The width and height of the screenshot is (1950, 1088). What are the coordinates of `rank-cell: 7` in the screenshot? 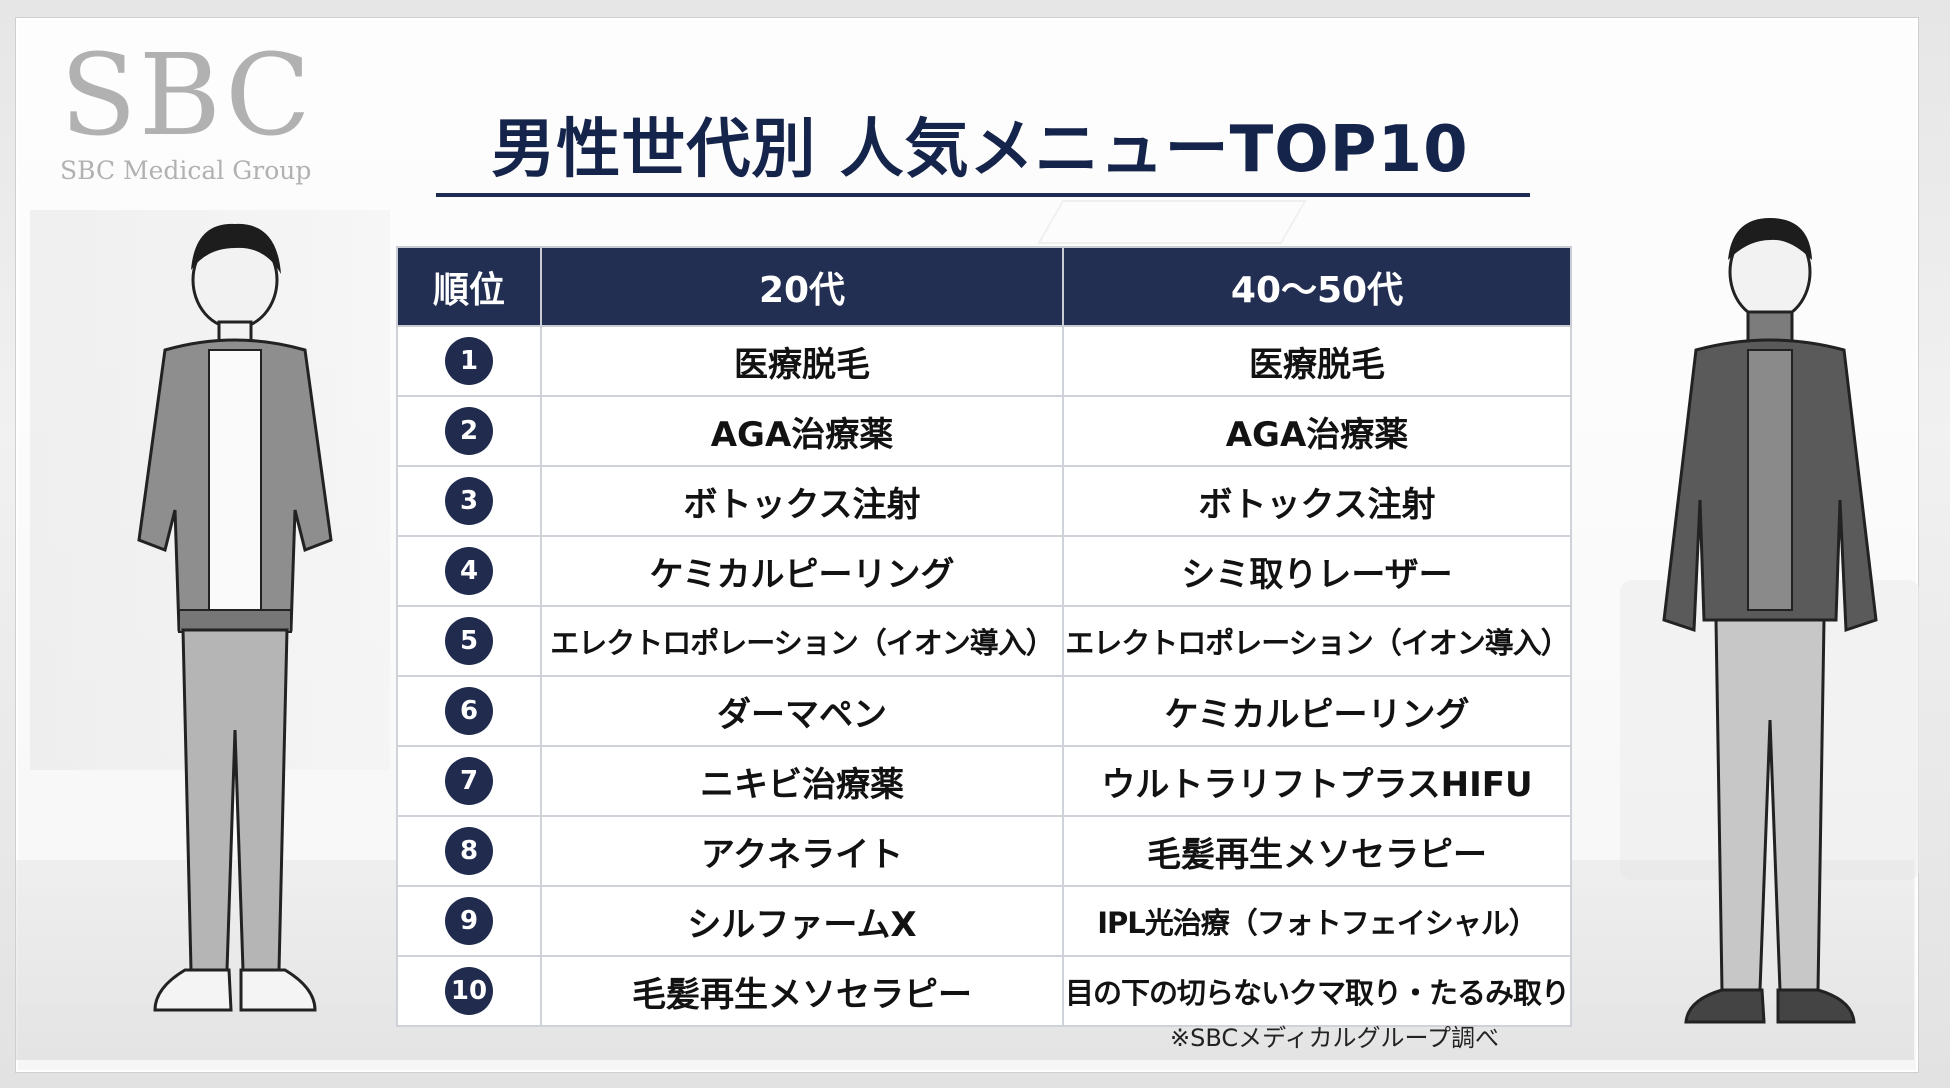 It's located at (469, 781).